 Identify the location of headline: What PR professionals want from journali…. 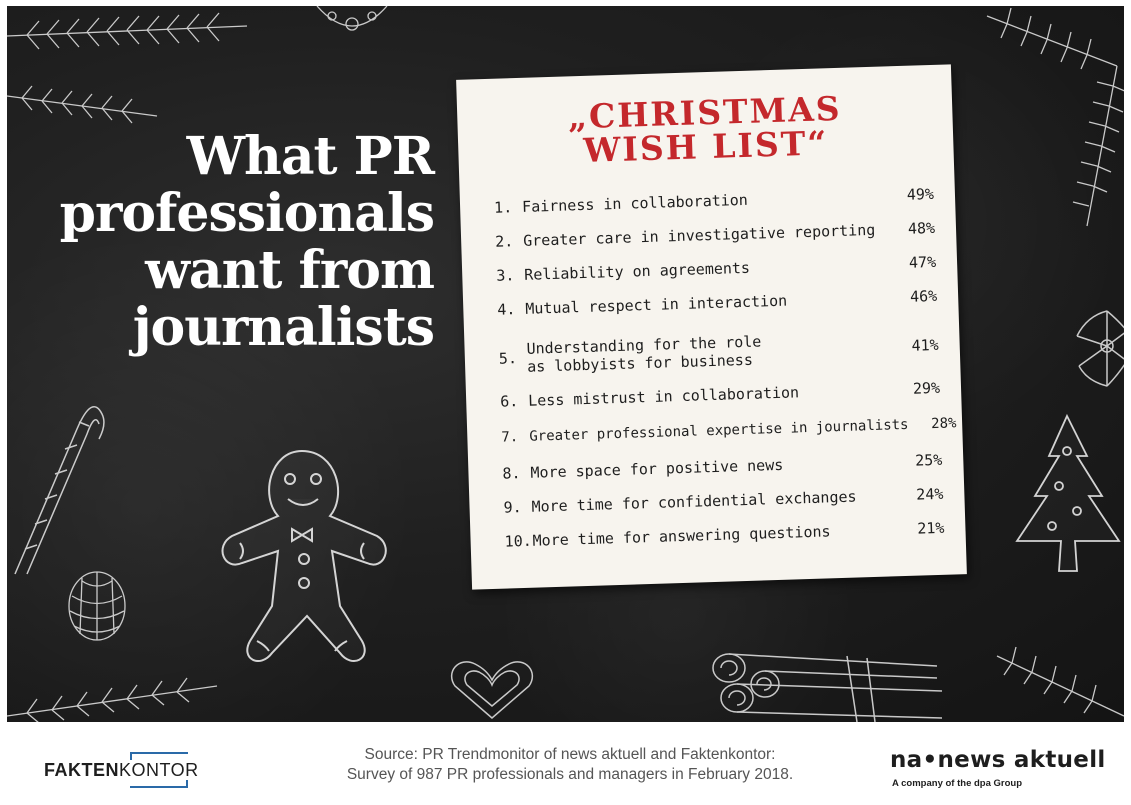
(224, 242).